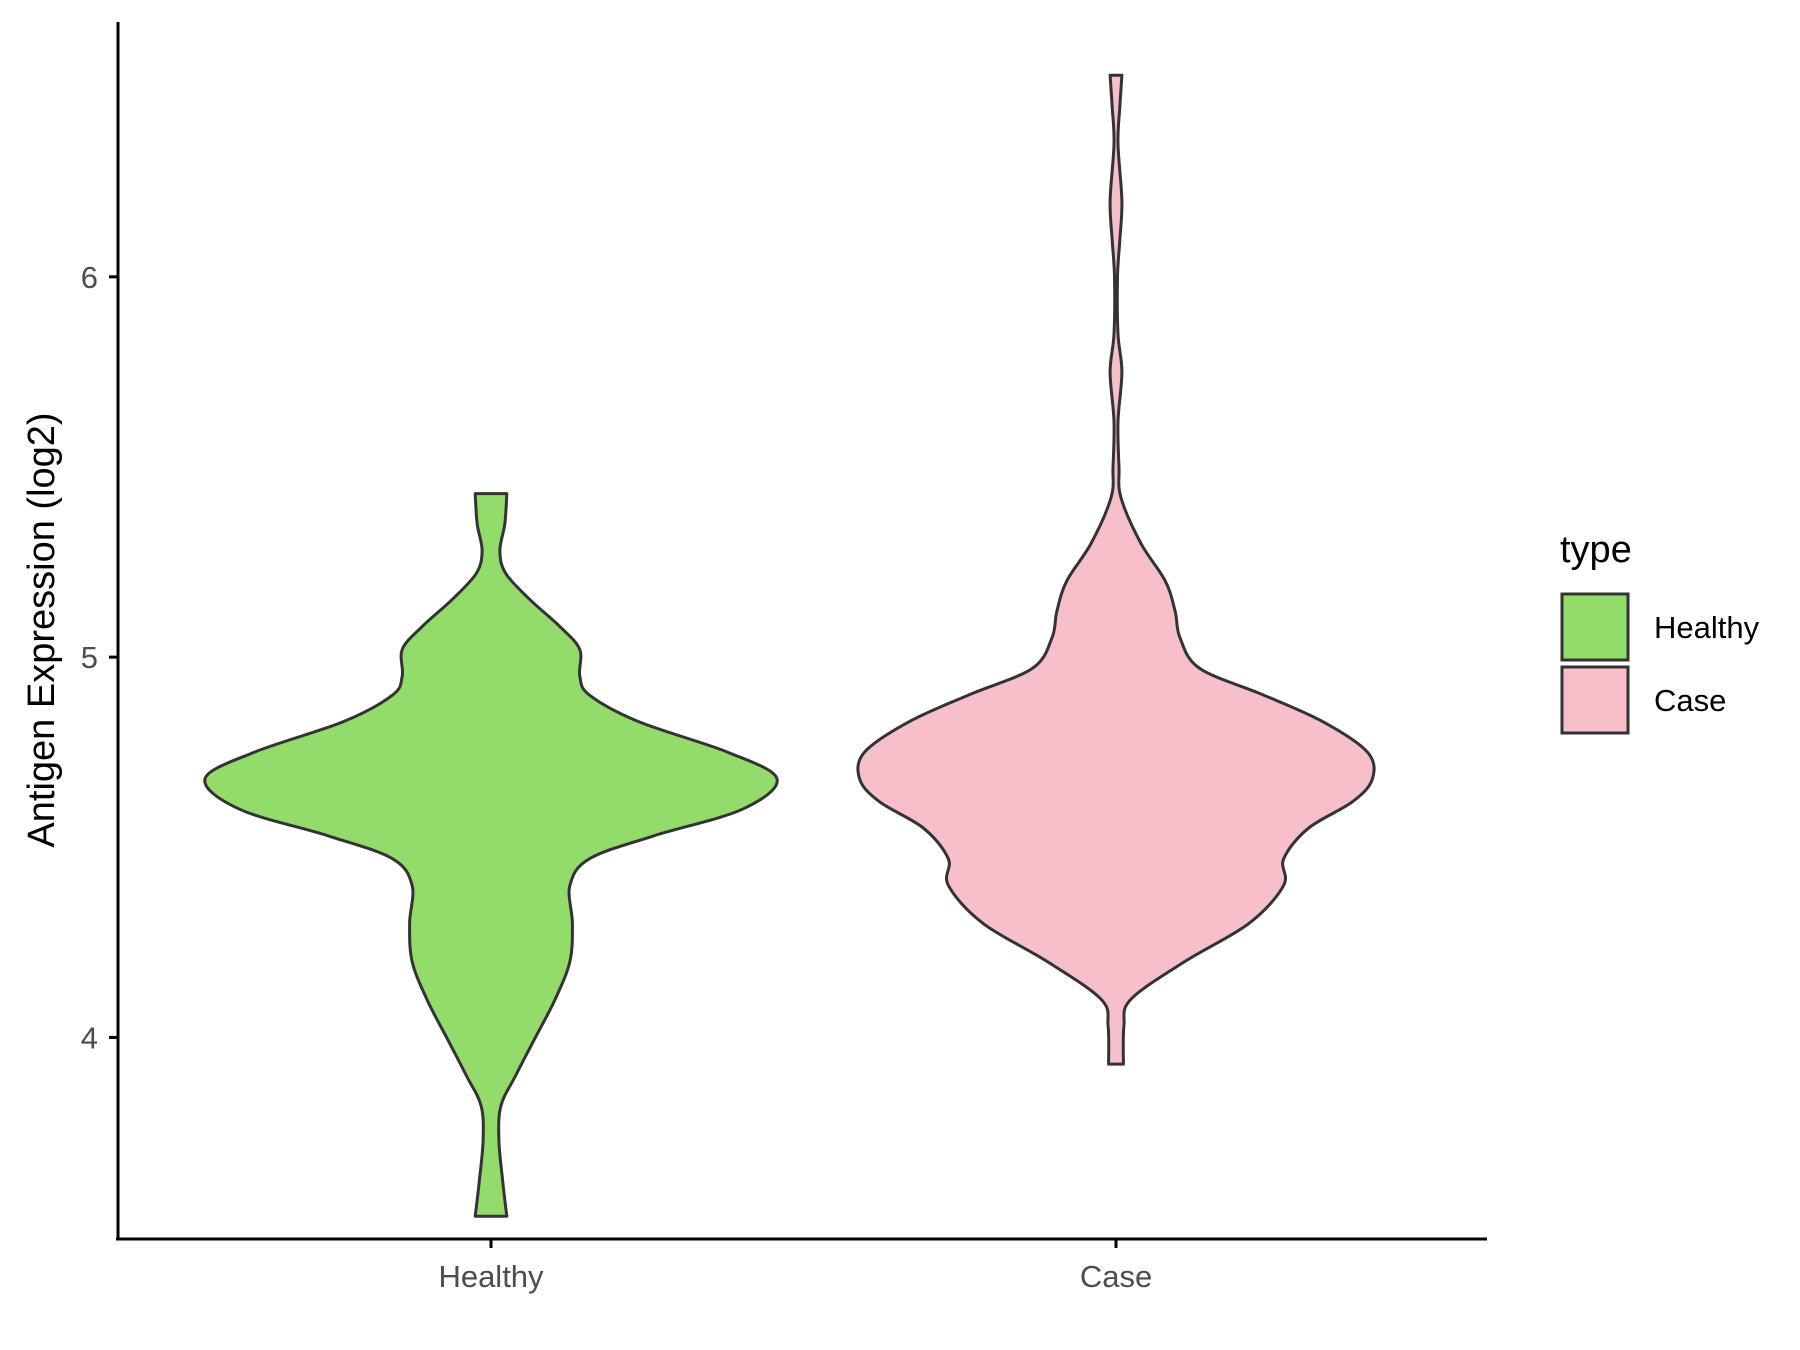 Image resolution: width=1800 pixels, height=1350 pixels. I want to click on y-axis-title: Antigen Expression (log2), so click(42, 629).